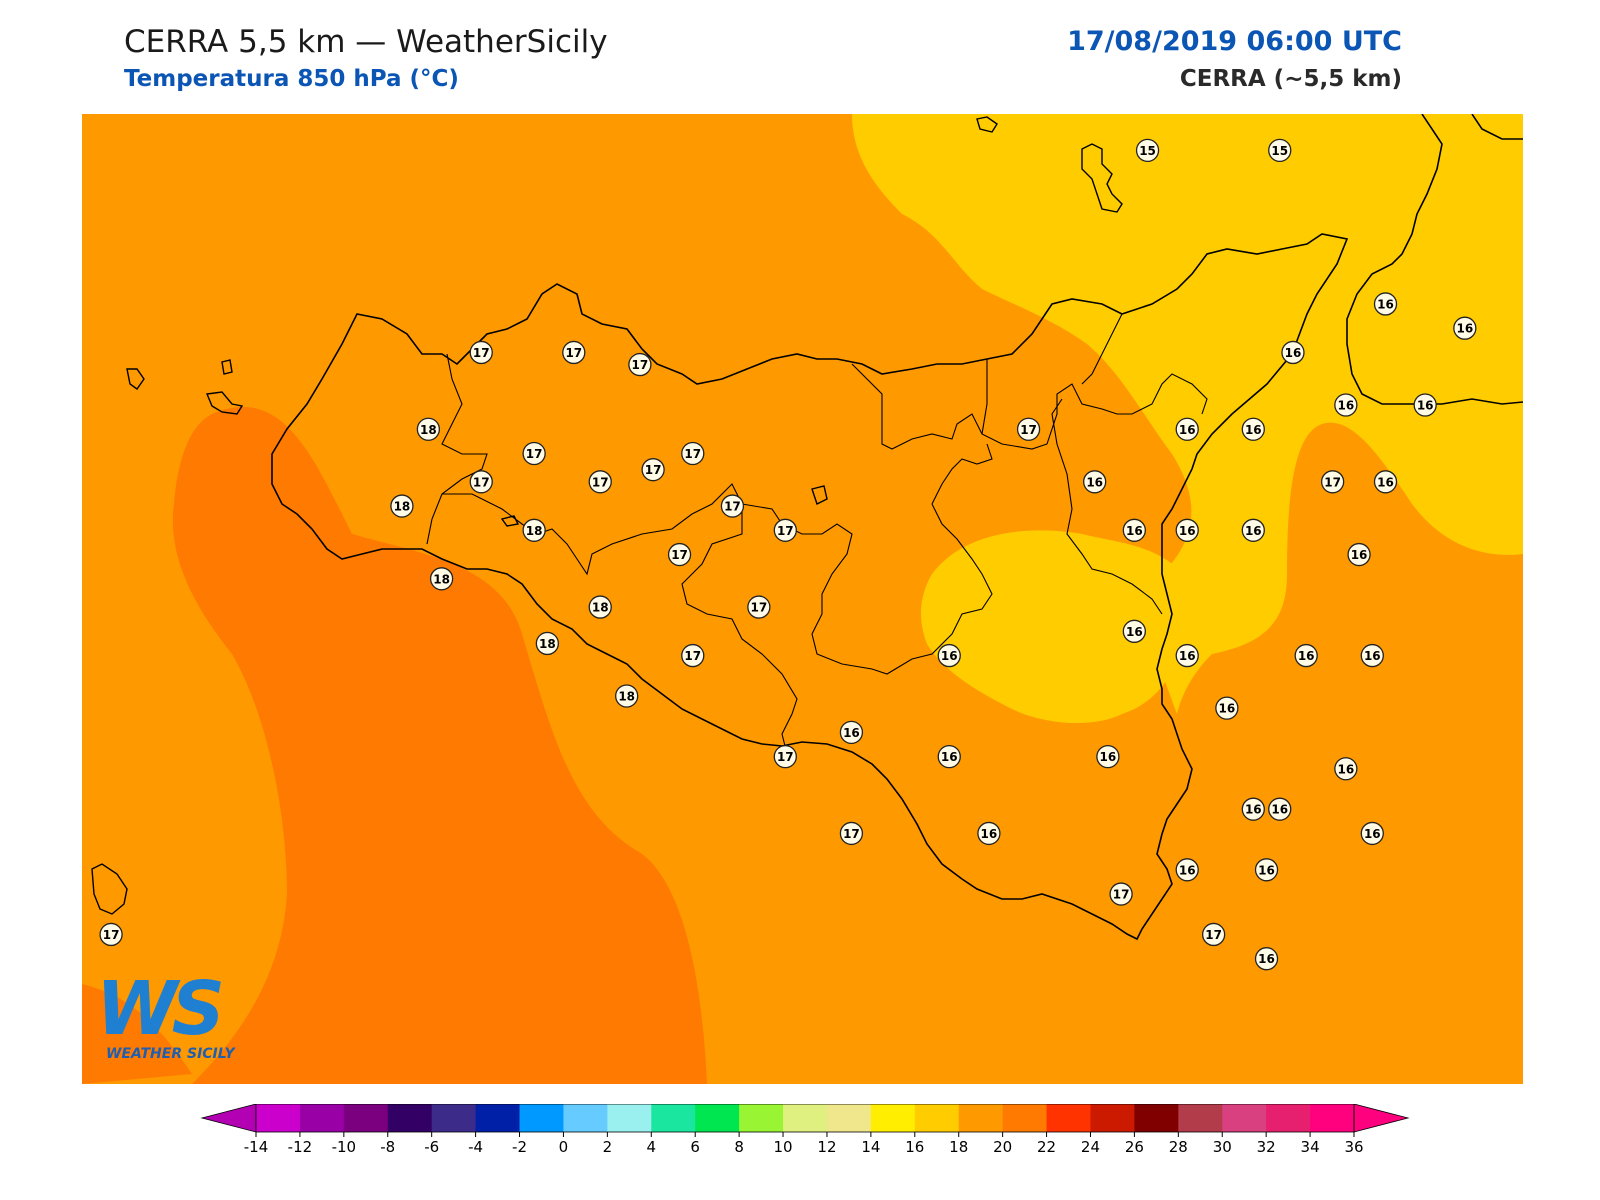 This screenshot has height=1200, width=1600. What do you see at coordinates (366, 42) in the screenshot?
I see `map-title: CERRA 5,5 km — WeatherSicily` at bounding box center [366, 42].